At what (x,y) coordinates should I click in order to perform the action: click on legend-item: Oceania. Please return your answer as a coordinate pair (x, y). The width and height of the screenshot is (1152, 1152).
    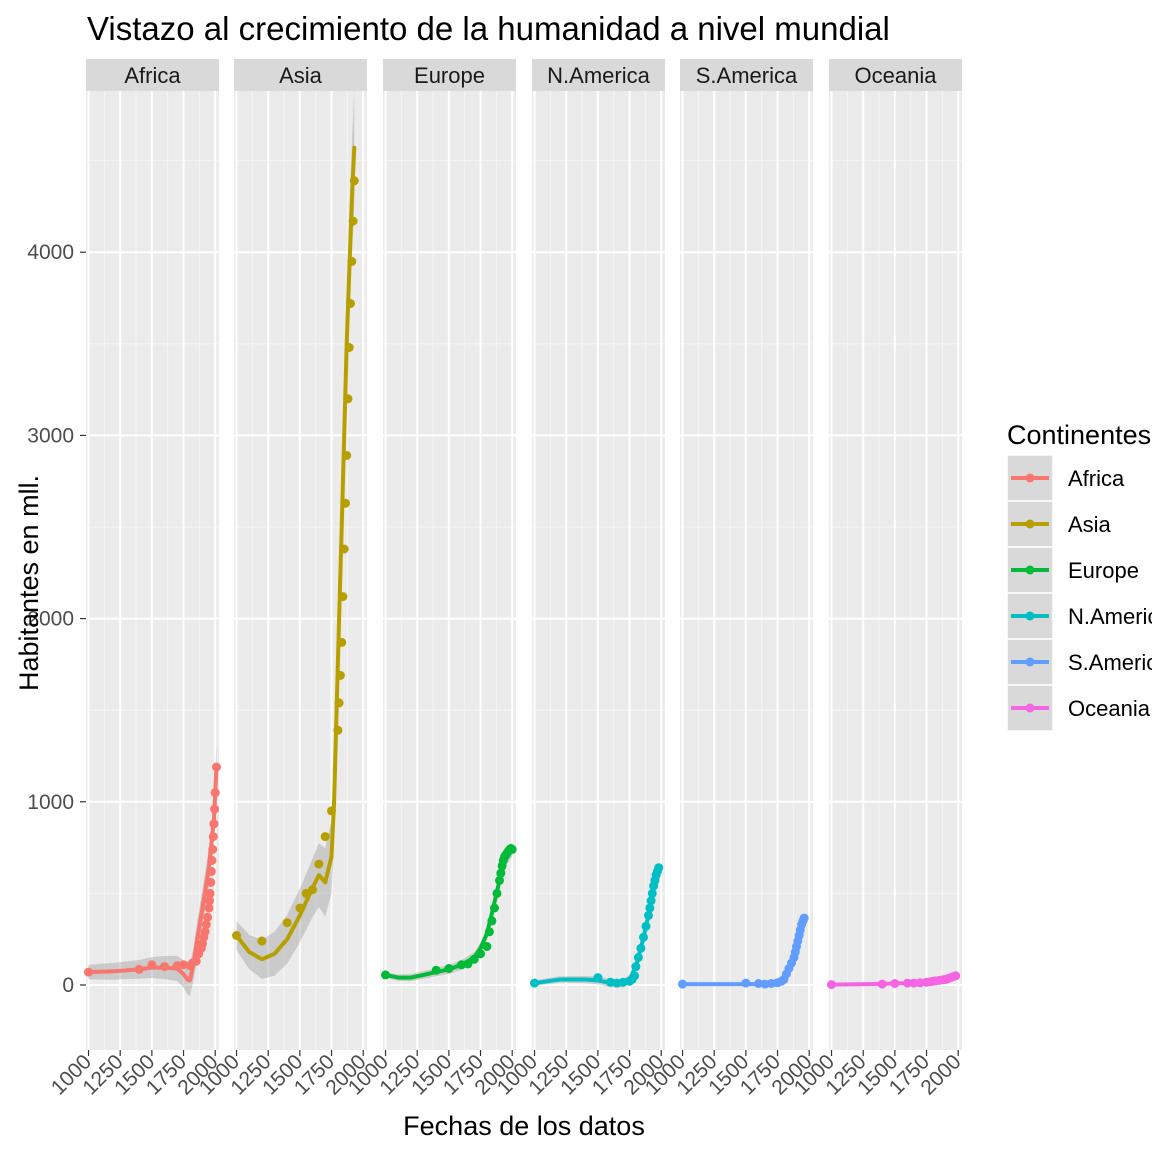
    Looking at the image, I should click on (1078, 708).